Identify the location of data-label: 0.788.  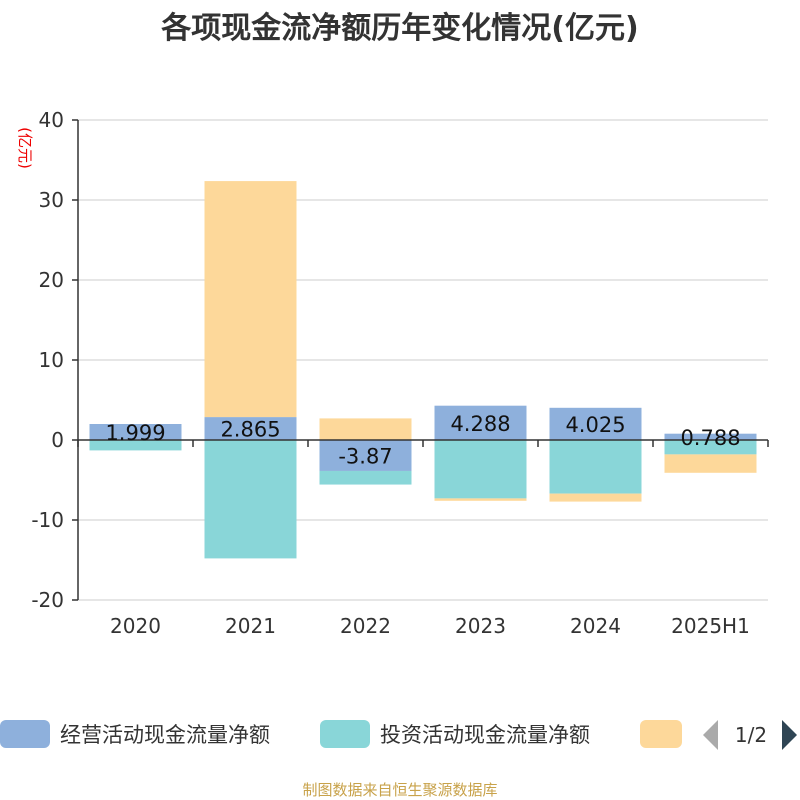
(710, 438).